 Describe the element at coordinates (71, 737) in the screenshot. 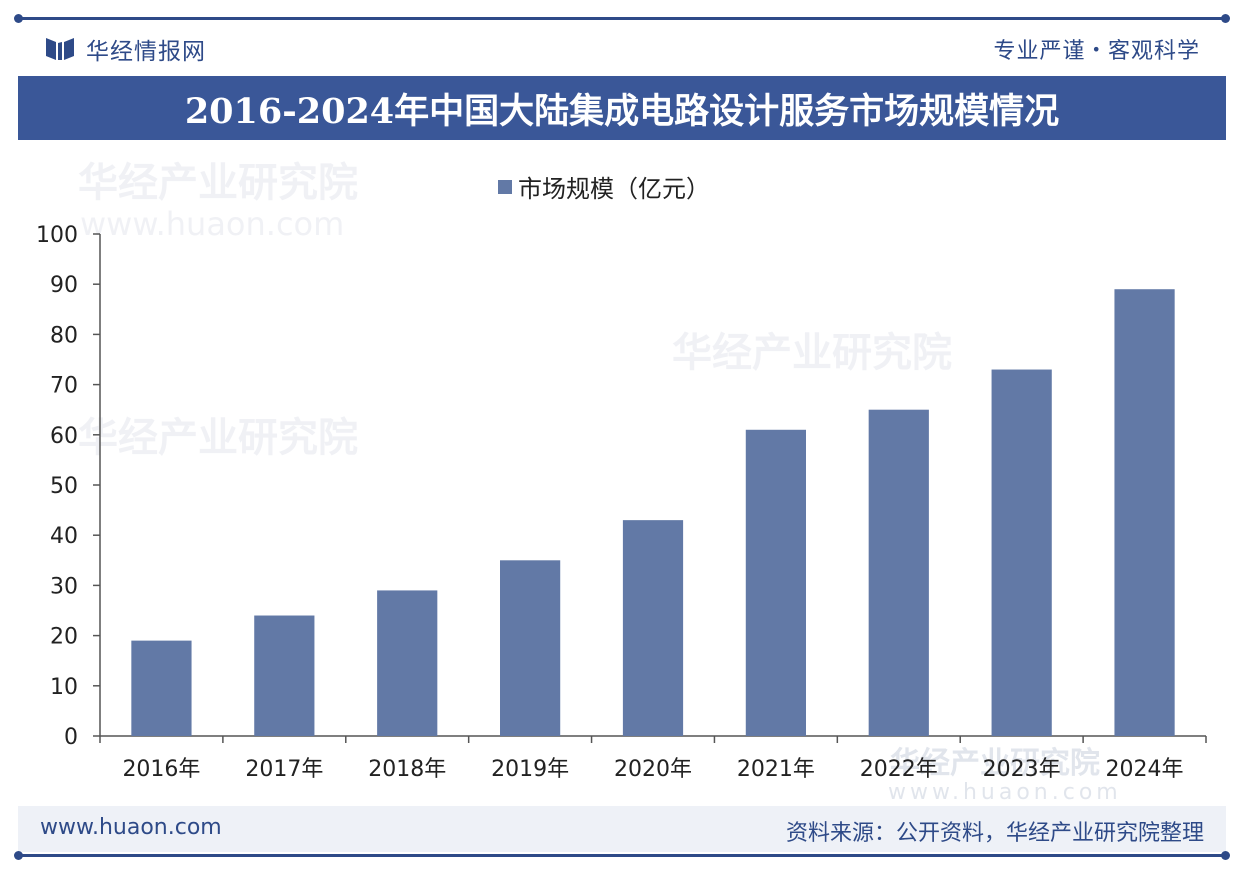

I see `y-tick-label: 0` at that location.